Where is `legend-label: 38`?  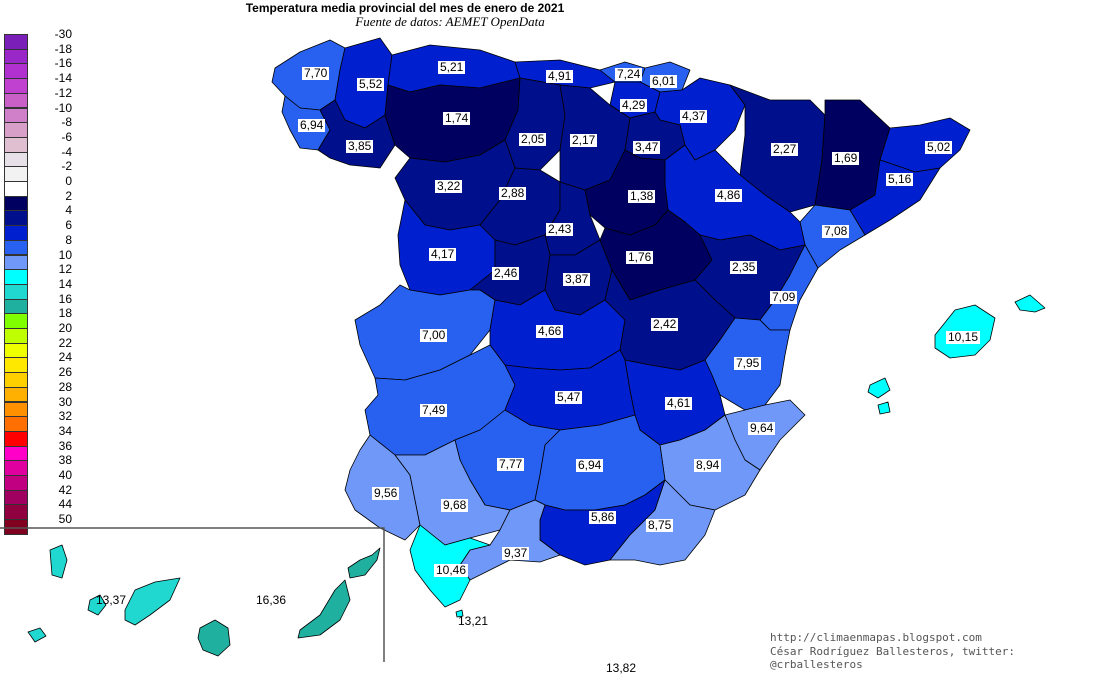
legend-label: 38 is located at coordinates (65, 460).